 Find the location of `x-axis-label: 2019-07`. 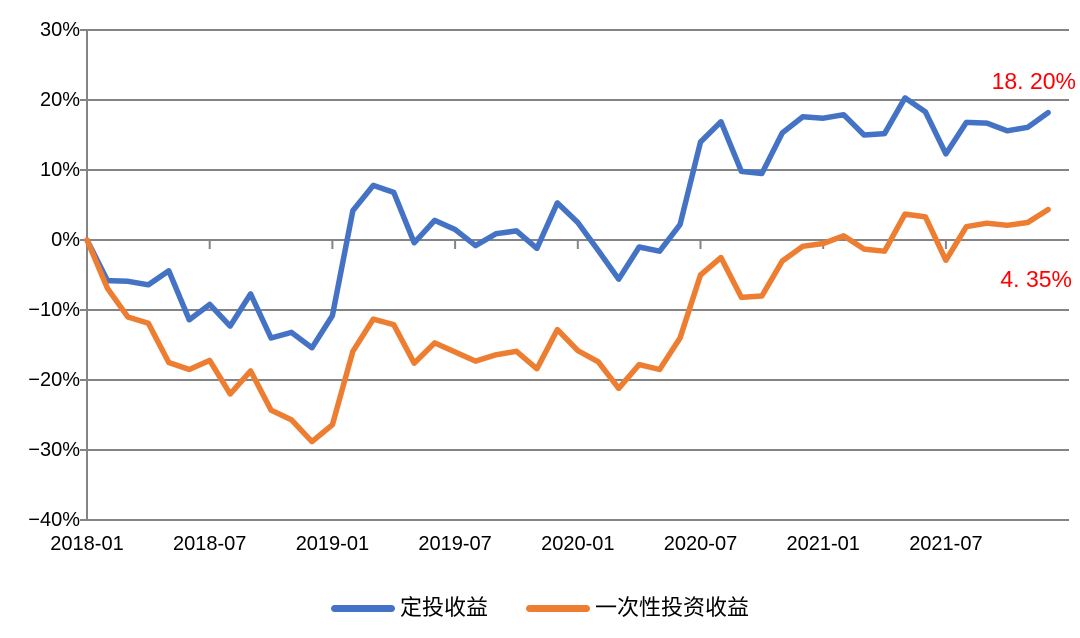

x-axis-label: 2019-07 is located at coordinates (455, 544).